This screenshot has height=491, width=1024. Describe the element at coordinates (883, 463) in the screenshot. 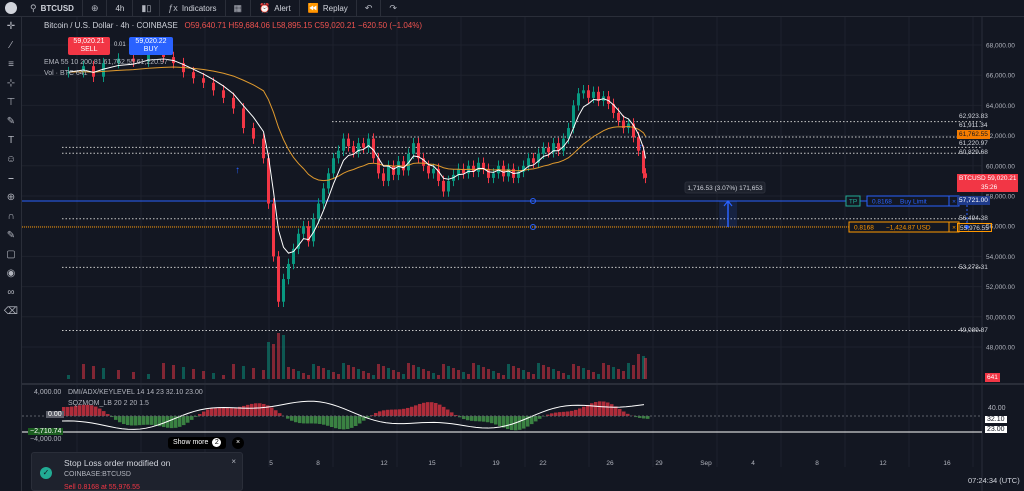

I see `time-tick: 12` at that location.